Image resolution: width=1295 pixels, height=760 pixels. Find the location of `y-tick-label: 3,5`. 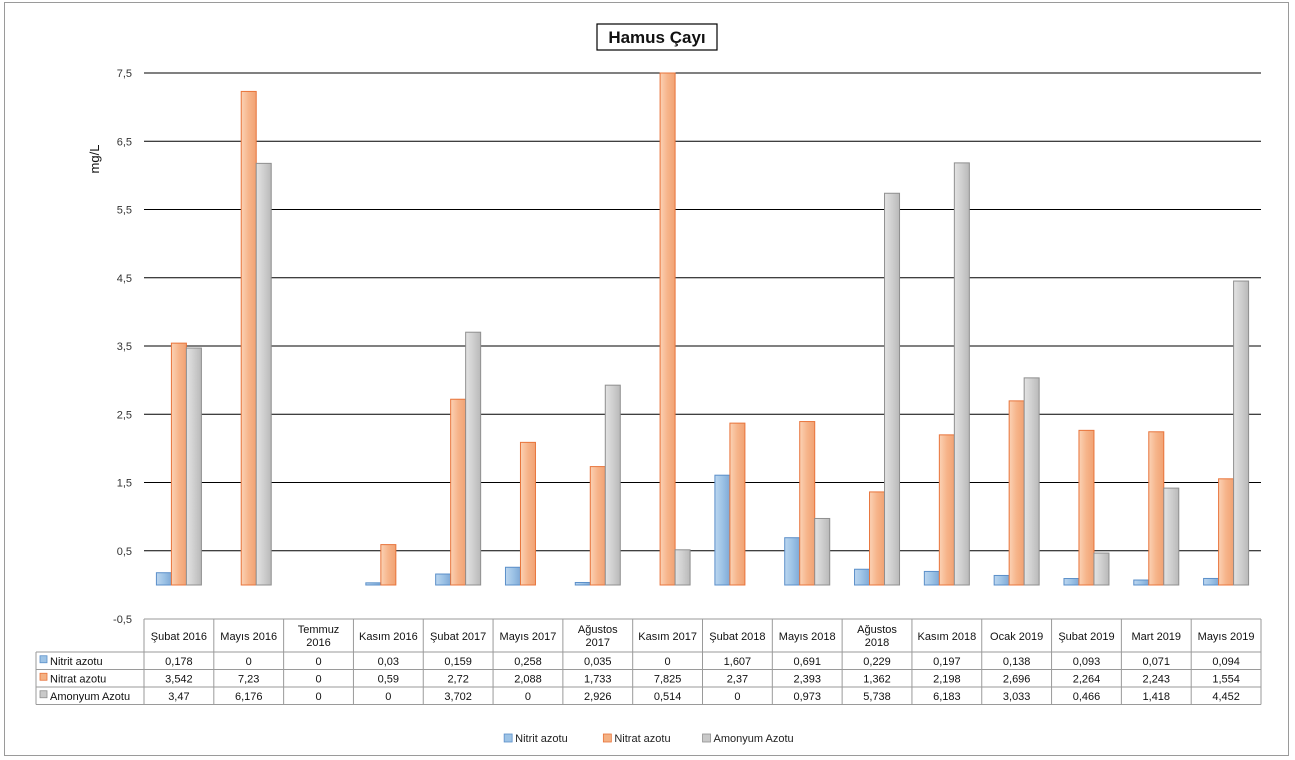

y-tick-label: 3,5 is located at coordinates (124, 347).